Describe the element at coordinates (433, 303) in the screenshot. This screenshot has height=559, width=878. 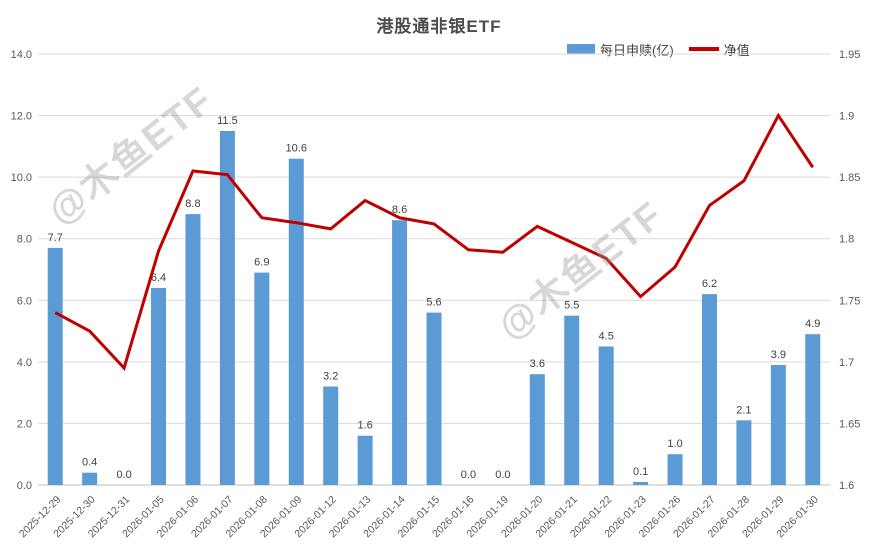
I see `bar-value-label: 5.6` at that location.